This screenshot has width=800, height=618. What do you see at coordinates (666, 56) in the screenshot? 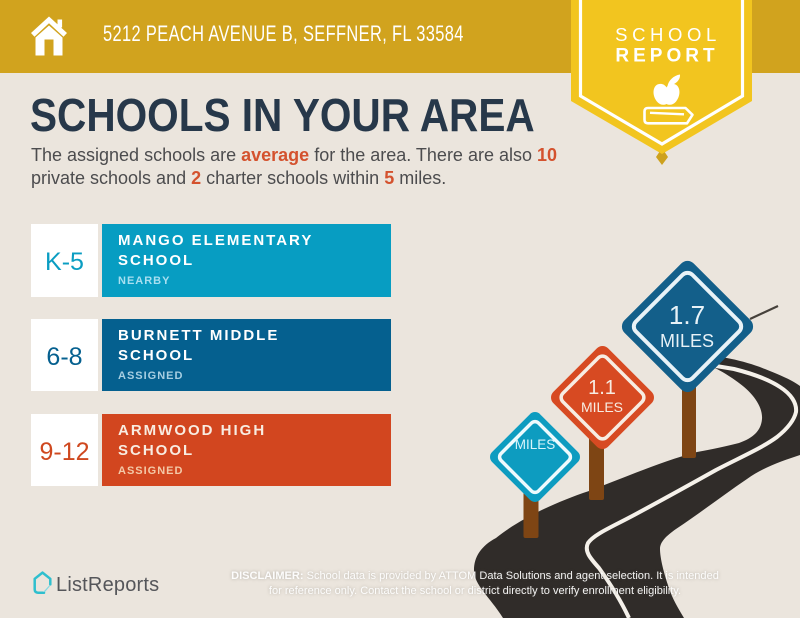
I see `svg-text: REPORT` at bounding box center [666, 56].